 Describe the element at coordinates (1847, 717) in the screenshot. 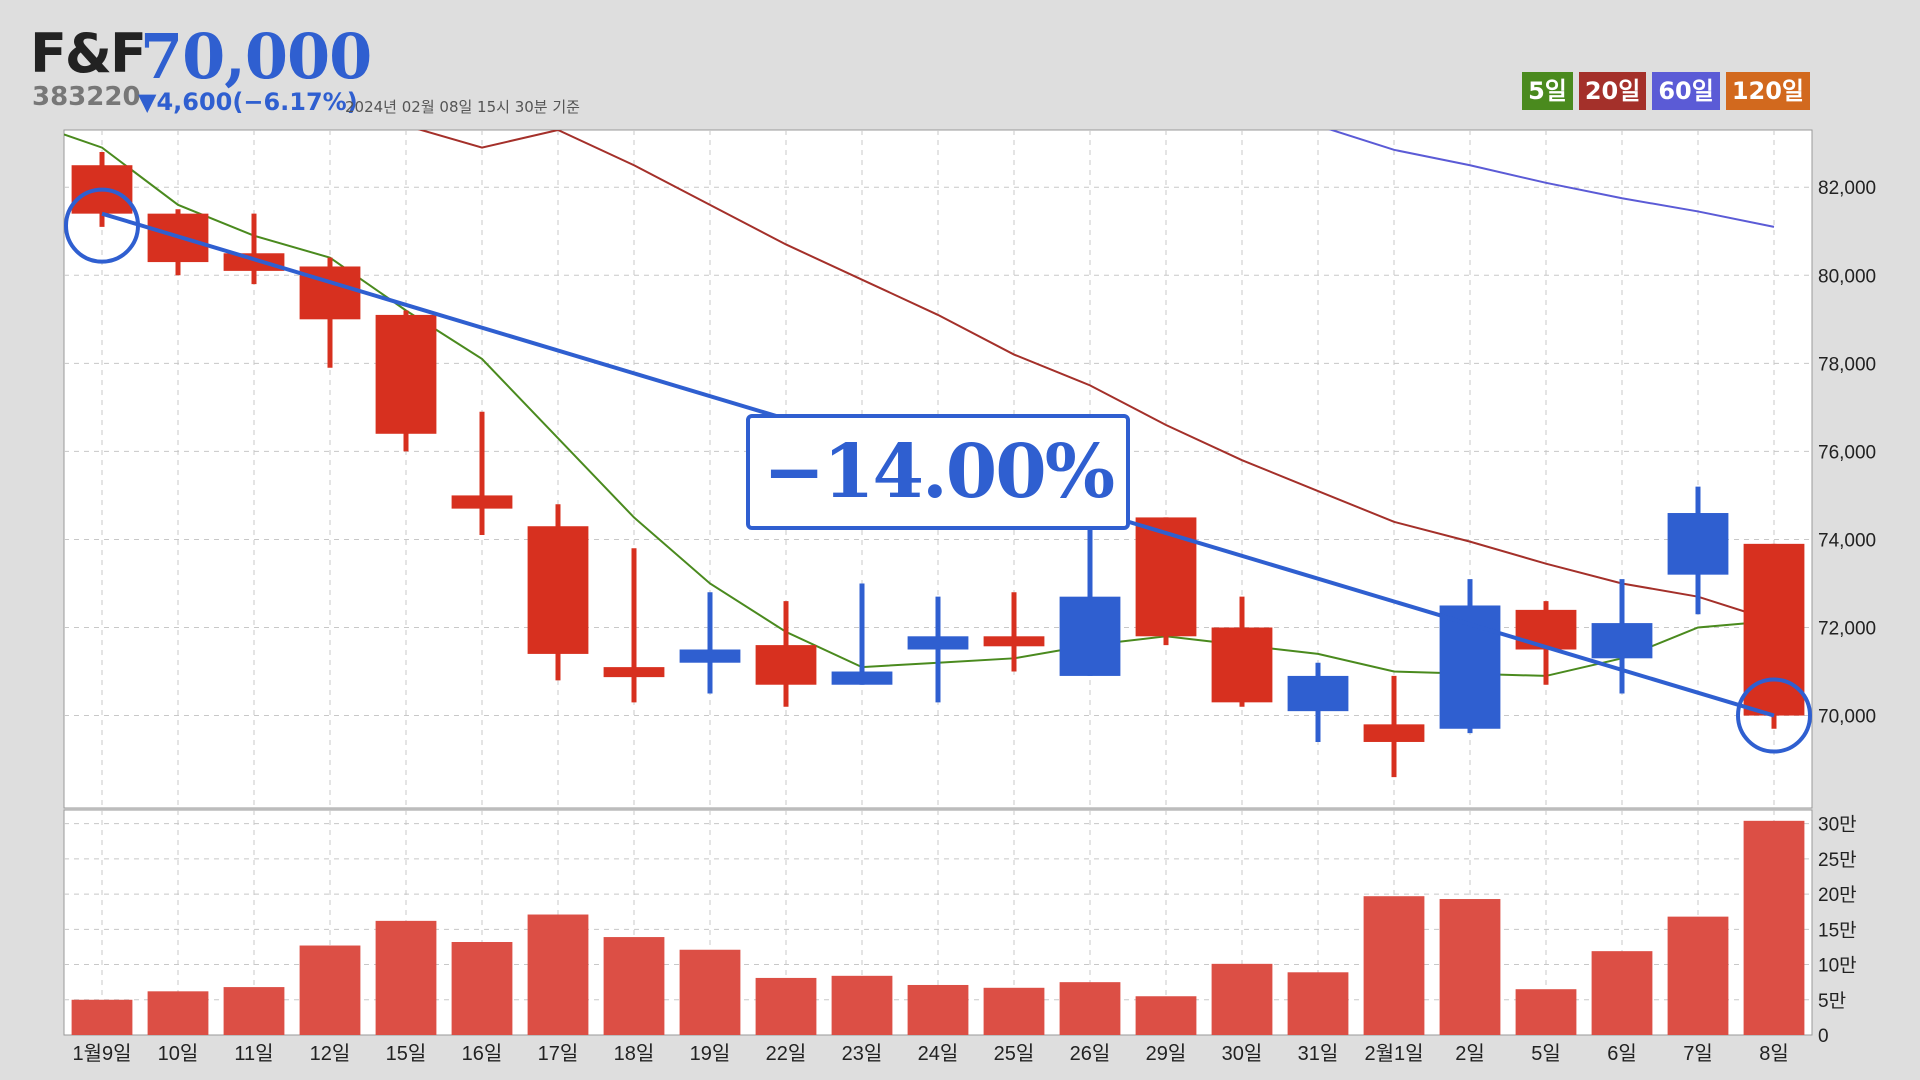

I see `price-tick-label: 70,000` at that location.